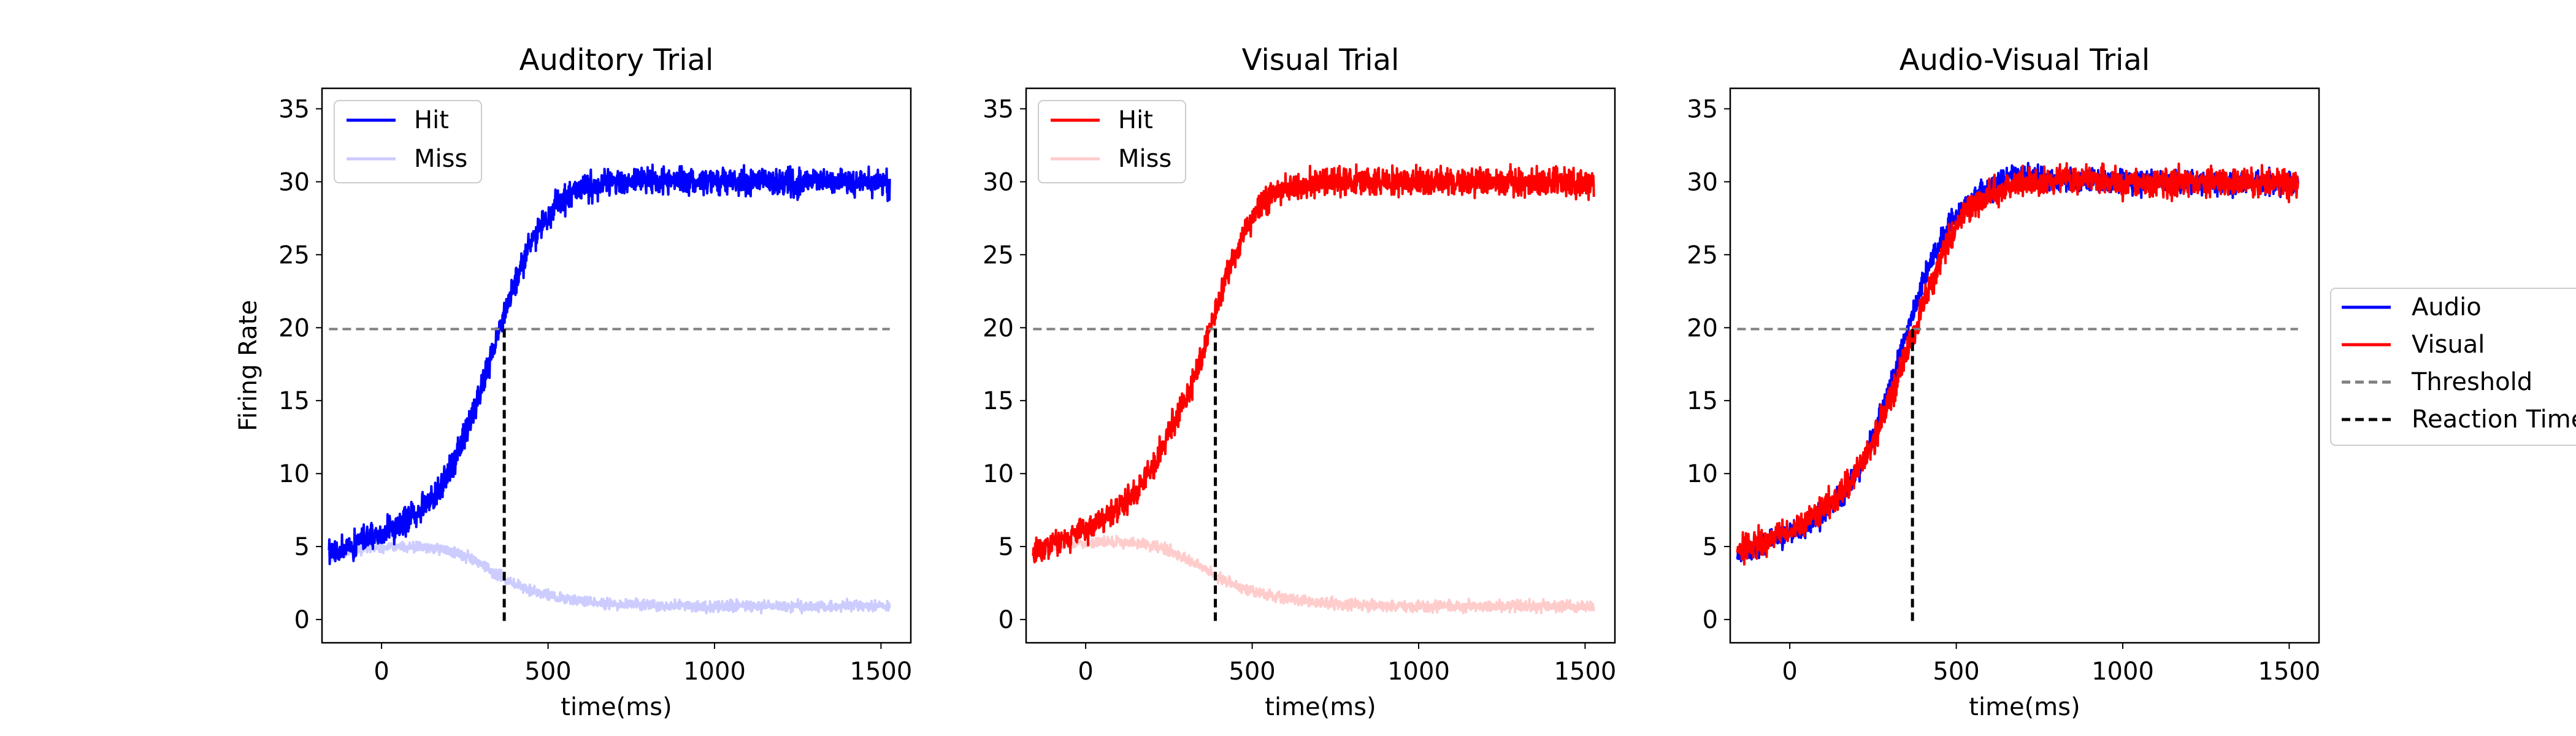 The width and height of the screenshot is (2576, 736). What do you see at coordinates (2471, 382) in the screenshot?
I see `legend-label-threshold: Threshold` at bounding box center [2471, 382].